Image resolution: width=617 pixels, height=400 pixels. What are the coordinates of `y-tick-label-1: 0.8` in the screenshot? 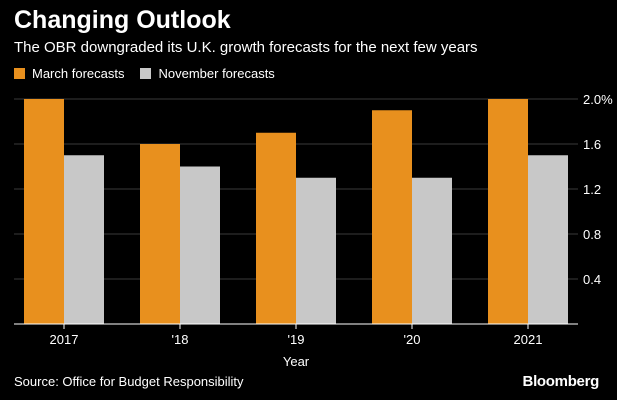 It's located at (592, 234).